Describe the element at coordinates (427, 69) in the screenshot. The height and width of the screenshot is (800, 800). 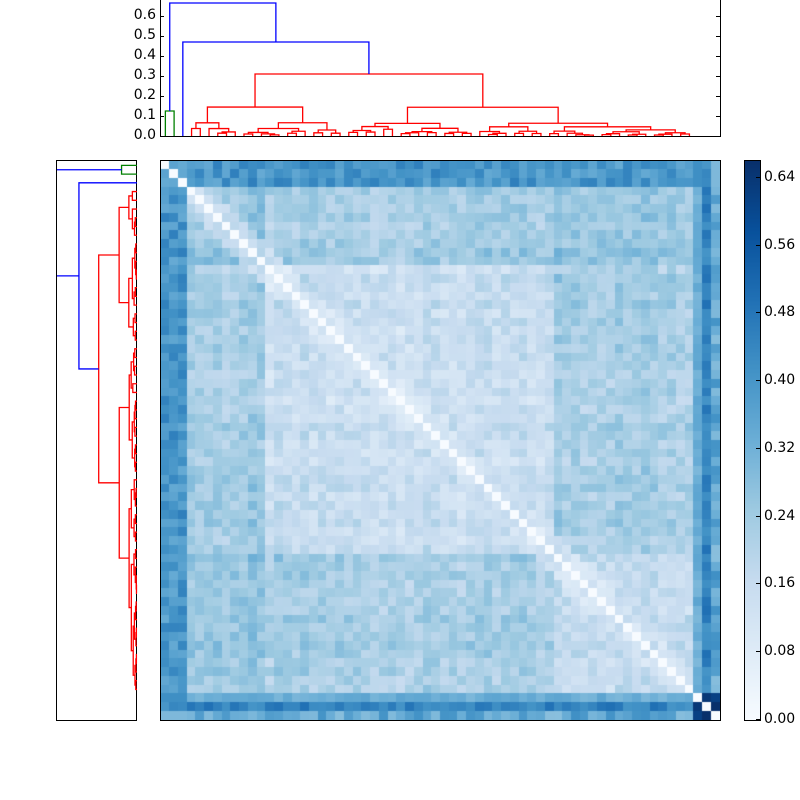
I see `top-dendrogram-svg` at that location.